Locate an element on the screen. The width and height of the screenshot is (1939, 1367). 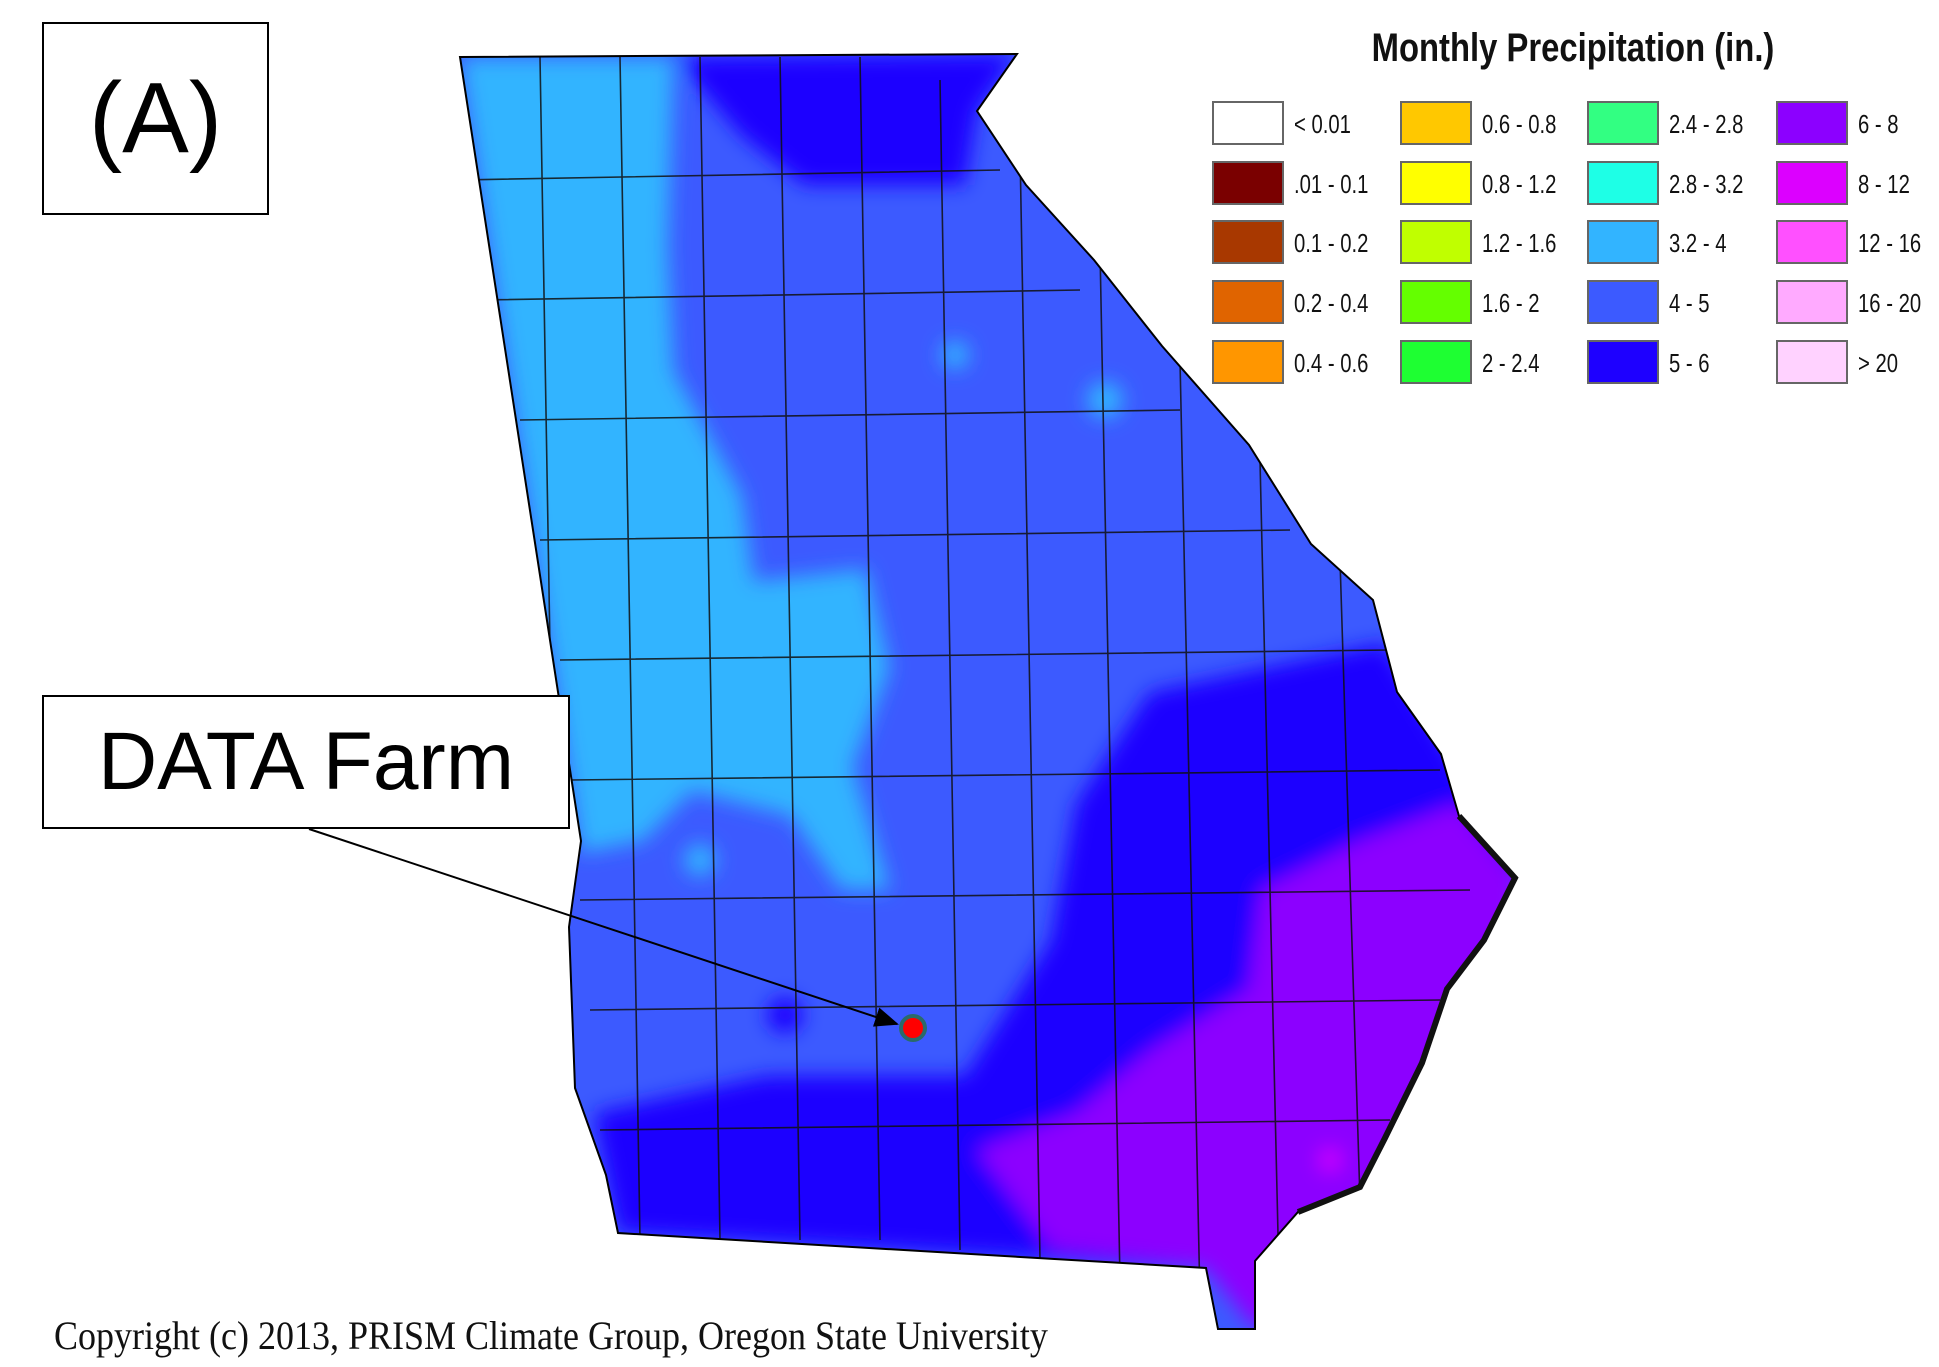
panel-label-text: (A) is located at coordinates (155, 118).